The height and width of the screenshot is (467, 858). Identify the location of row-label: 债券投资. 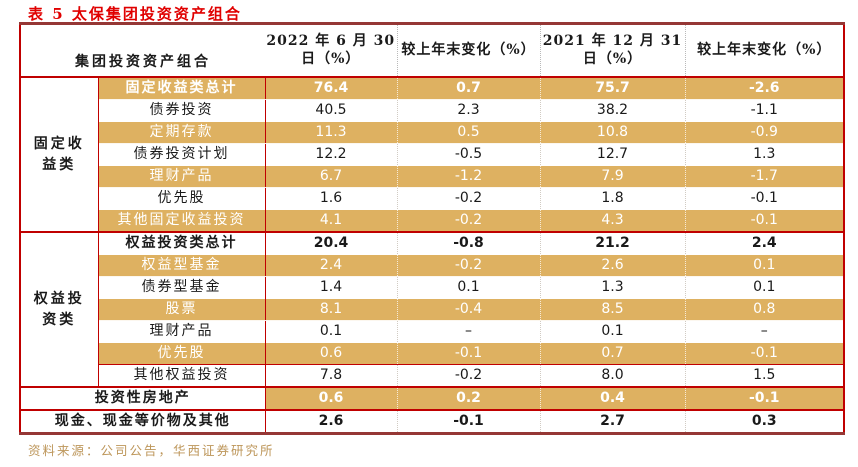
(181, 110).